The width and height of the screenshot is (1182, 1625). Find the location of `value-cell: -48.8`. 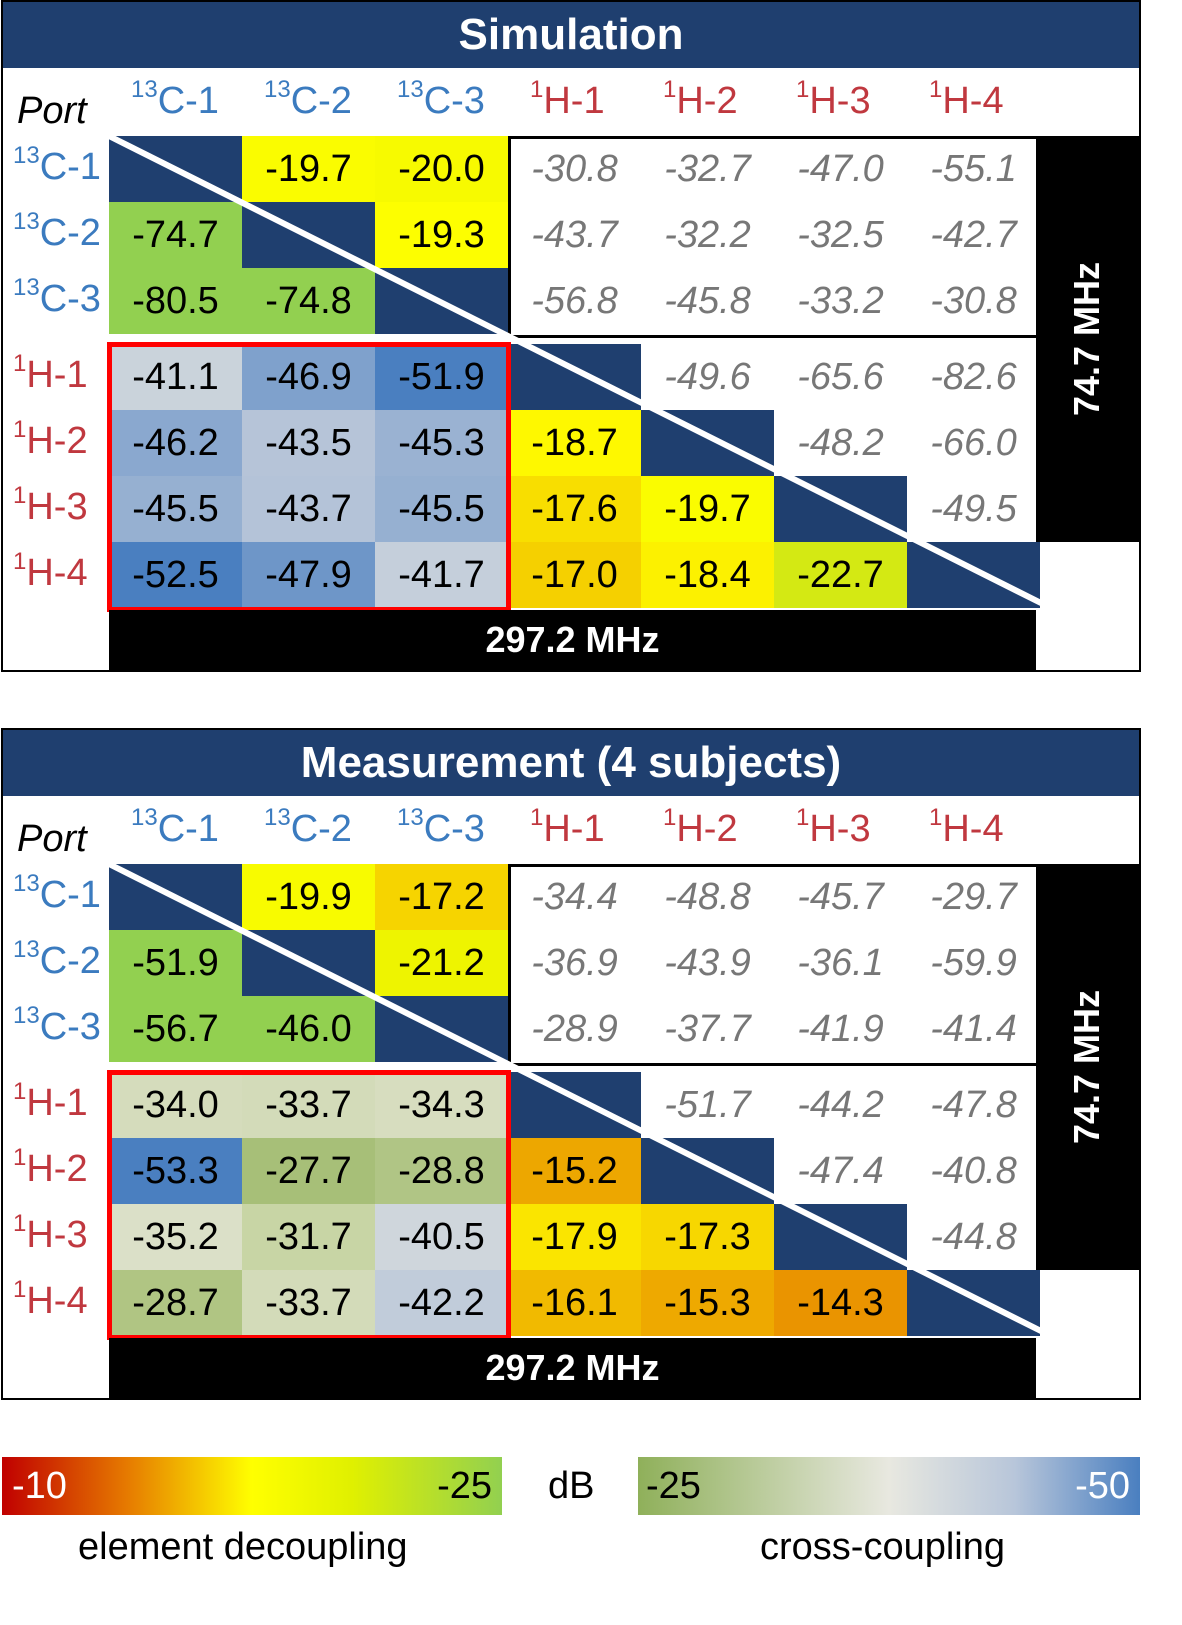

value-cell: -48.8 is located at coordinates (707, 896).